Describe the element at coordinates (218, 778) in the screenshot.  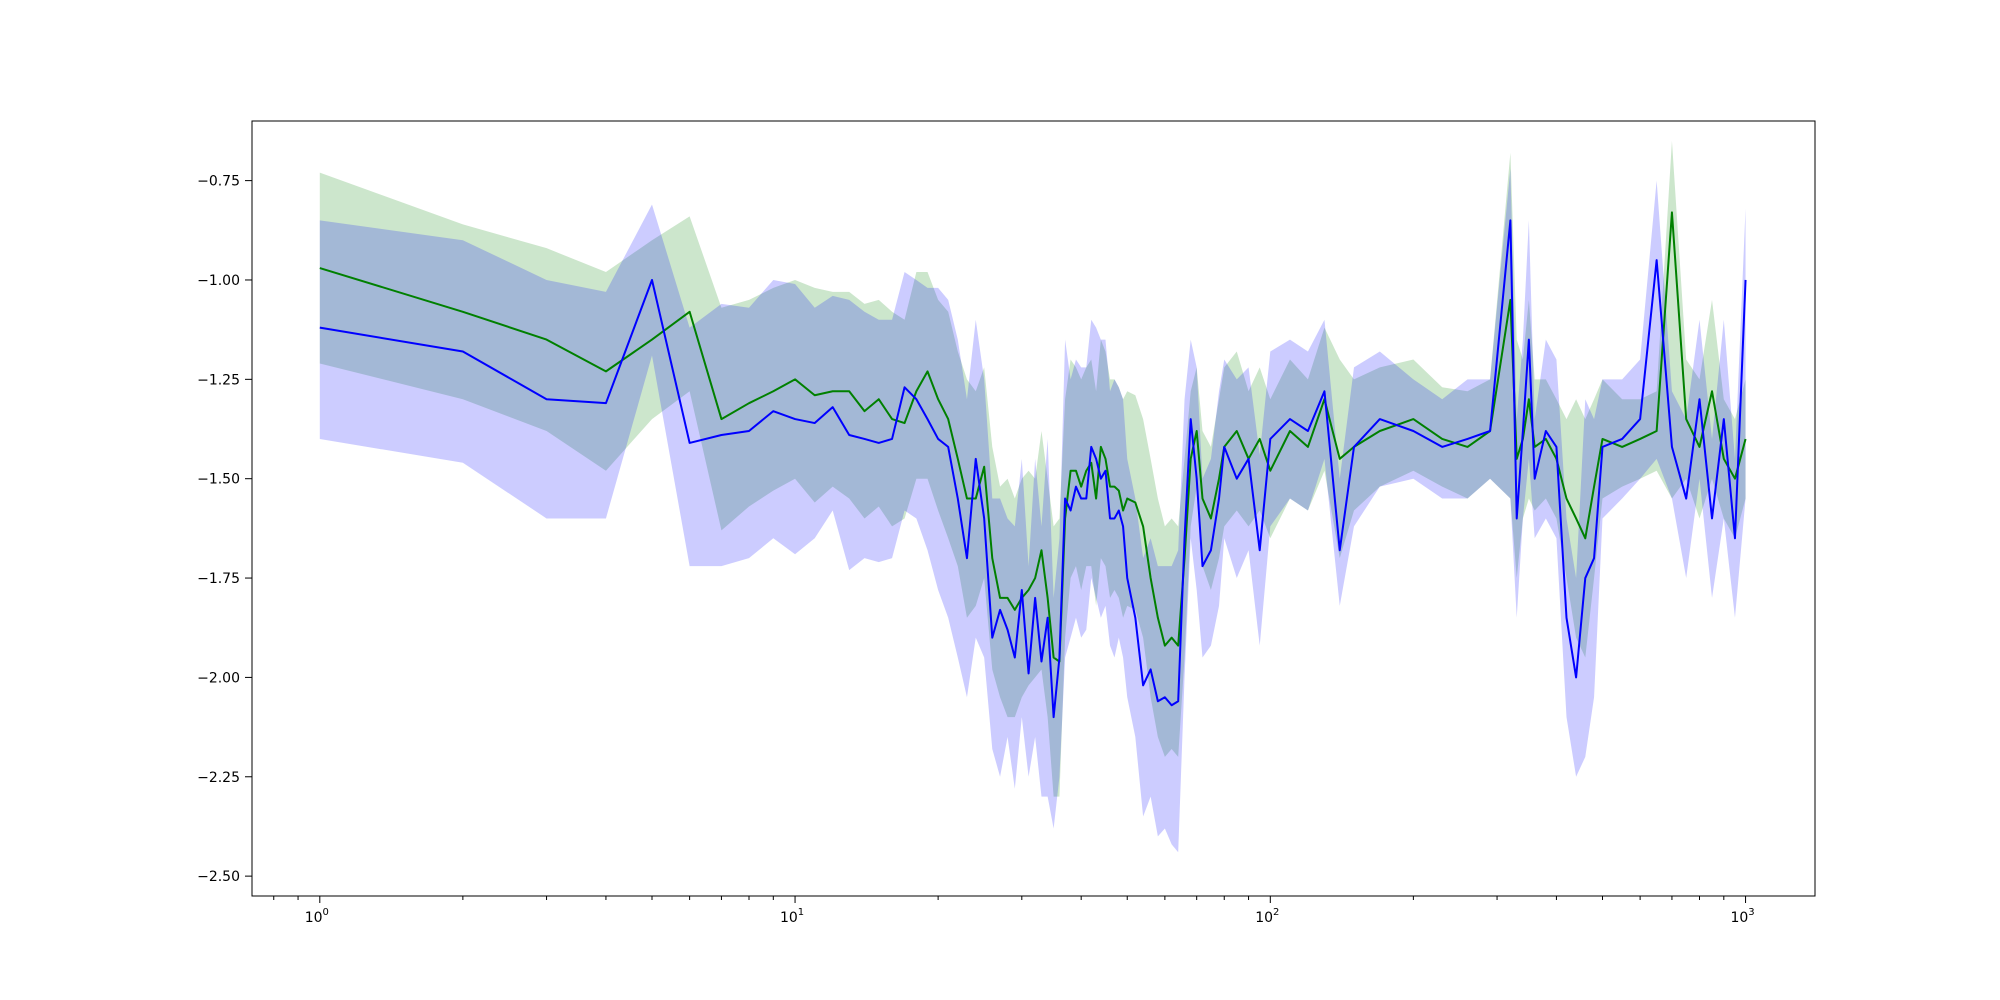
I see `y-tick-label: −2.25` at that location.